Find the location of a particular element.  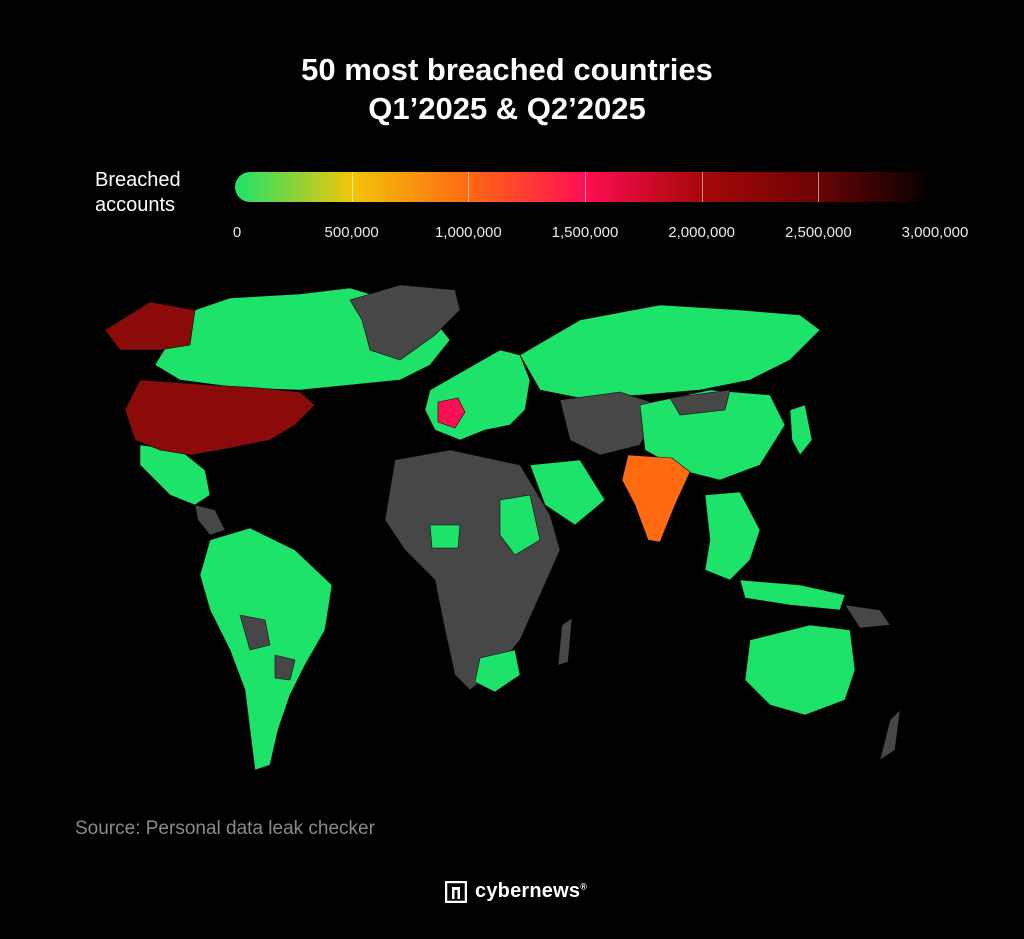

legend-tick-label: 1,000,000 is located at coordinates (468, 232).